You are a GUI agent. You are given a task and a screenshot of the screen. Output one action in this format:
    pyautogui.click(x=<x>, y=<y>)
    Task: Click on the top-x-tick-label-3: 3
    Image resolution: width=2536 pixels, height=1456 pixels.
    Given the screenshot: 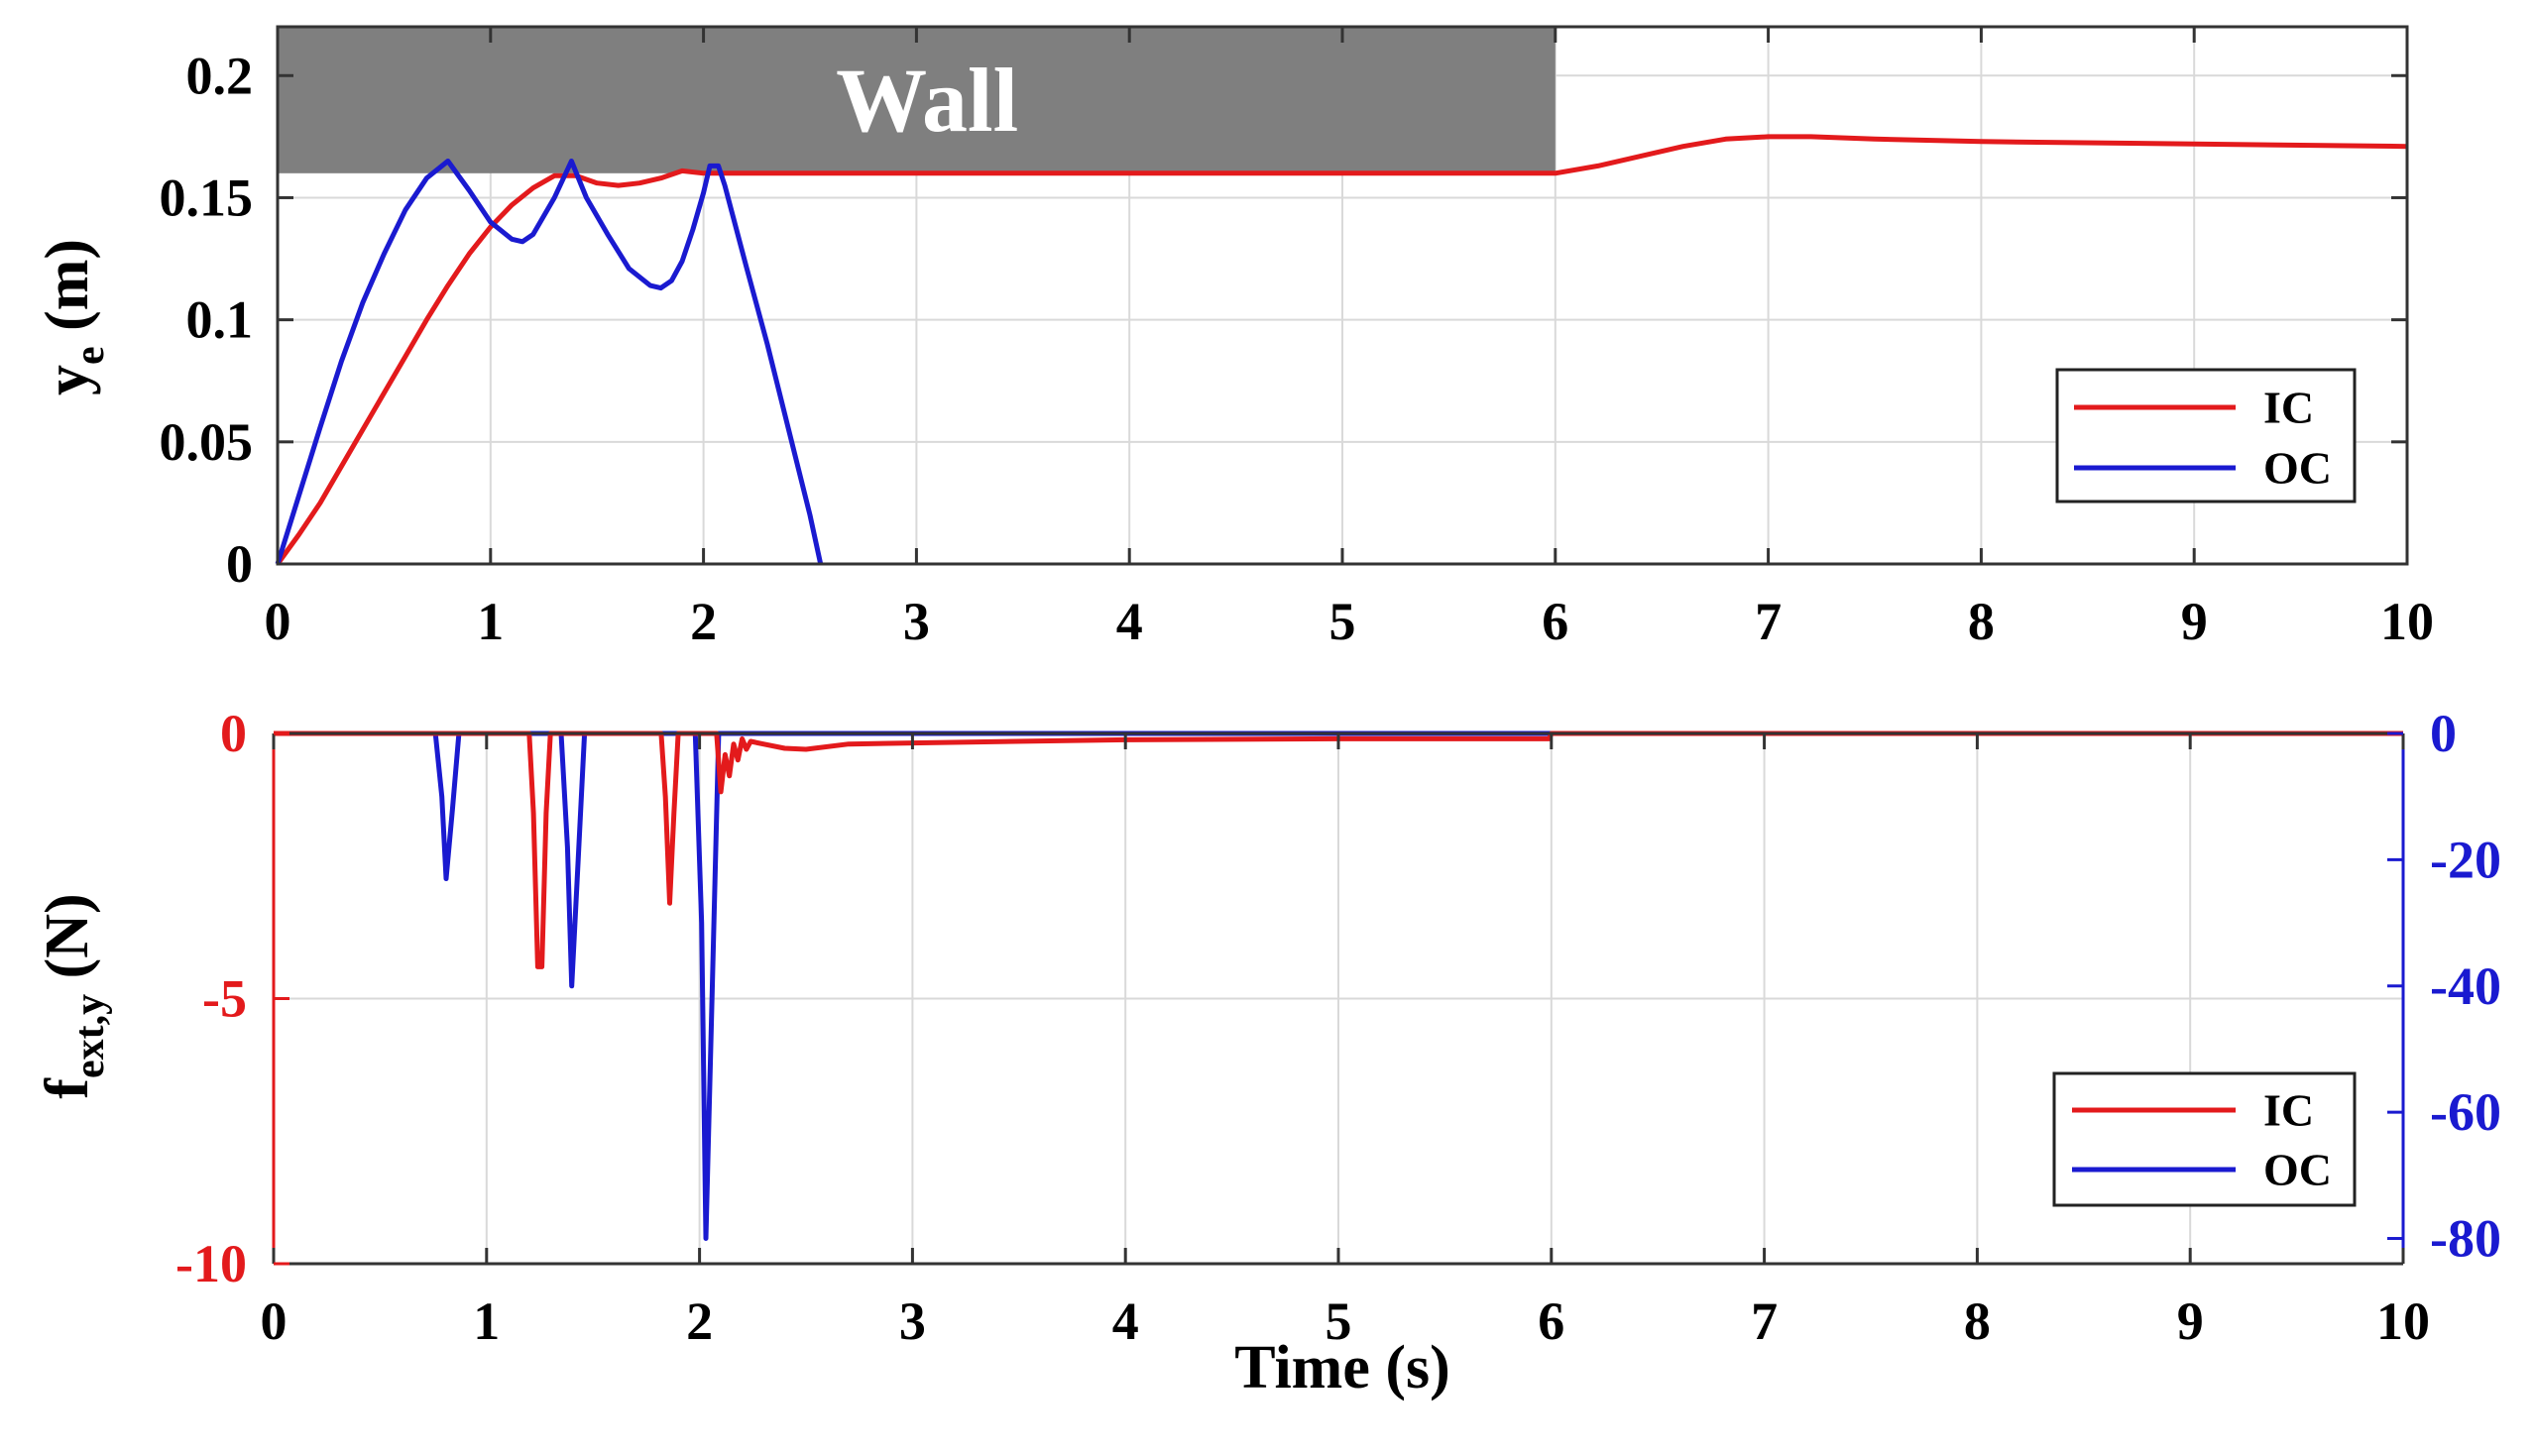 What is the action you would take?
    pyautogui.click(x=916, y=621)
    